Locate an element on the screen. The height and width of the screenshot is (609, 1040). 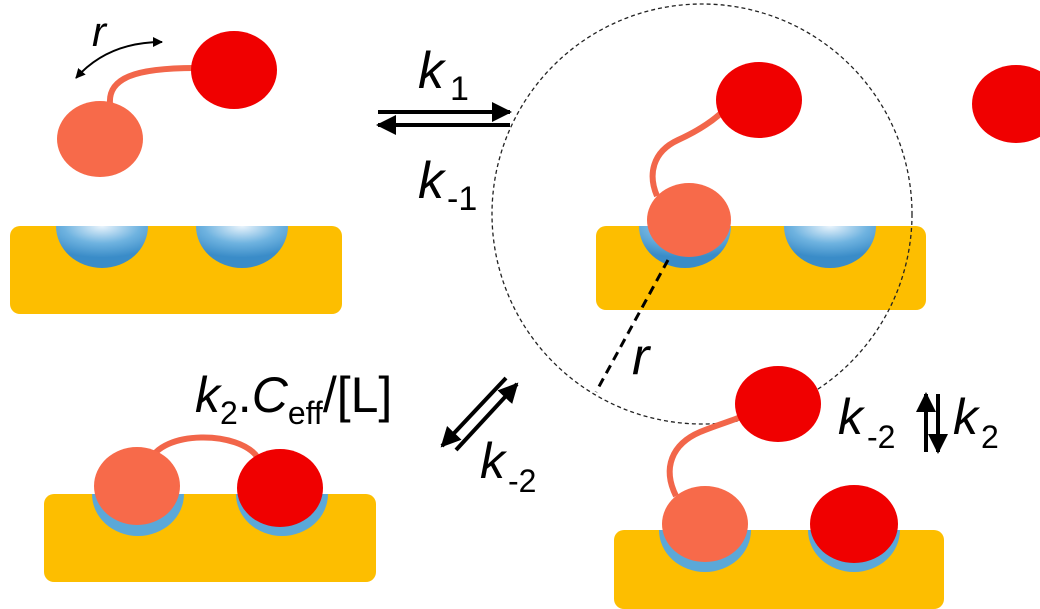
equilibrium-k2ceff: k2.Ceff/[L] k -2 is located at coordinates (365, 433).